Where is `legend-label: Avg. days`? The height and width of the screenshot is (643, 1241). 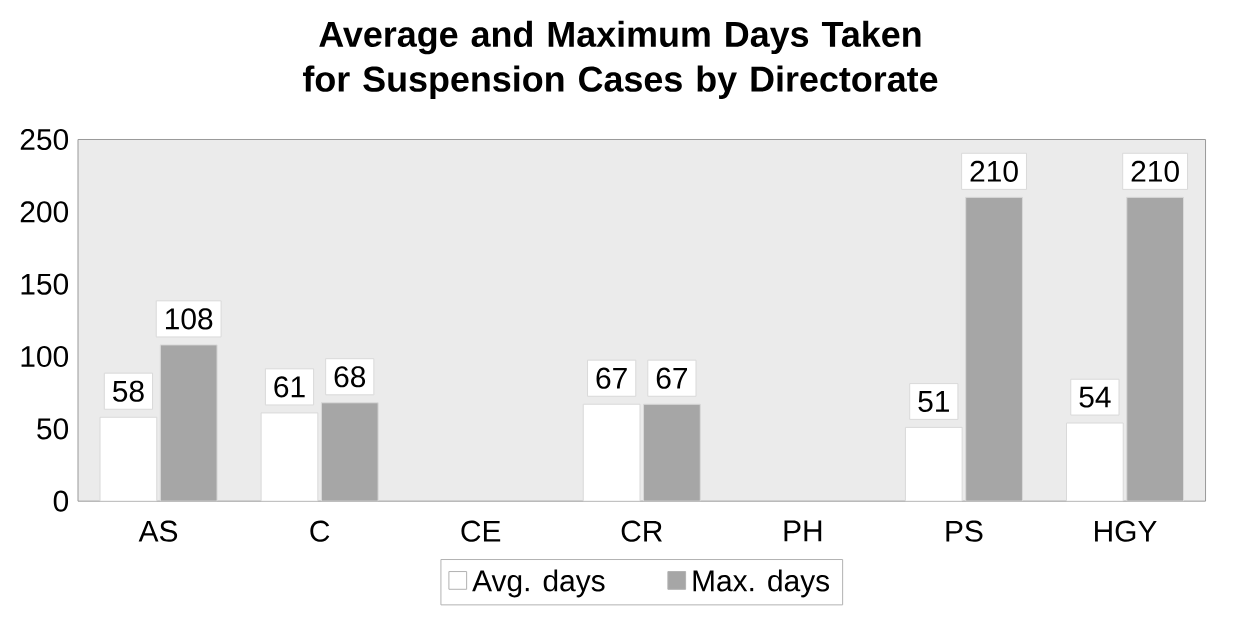
legend-label: Avg. days is located at coordinates (538, 583).